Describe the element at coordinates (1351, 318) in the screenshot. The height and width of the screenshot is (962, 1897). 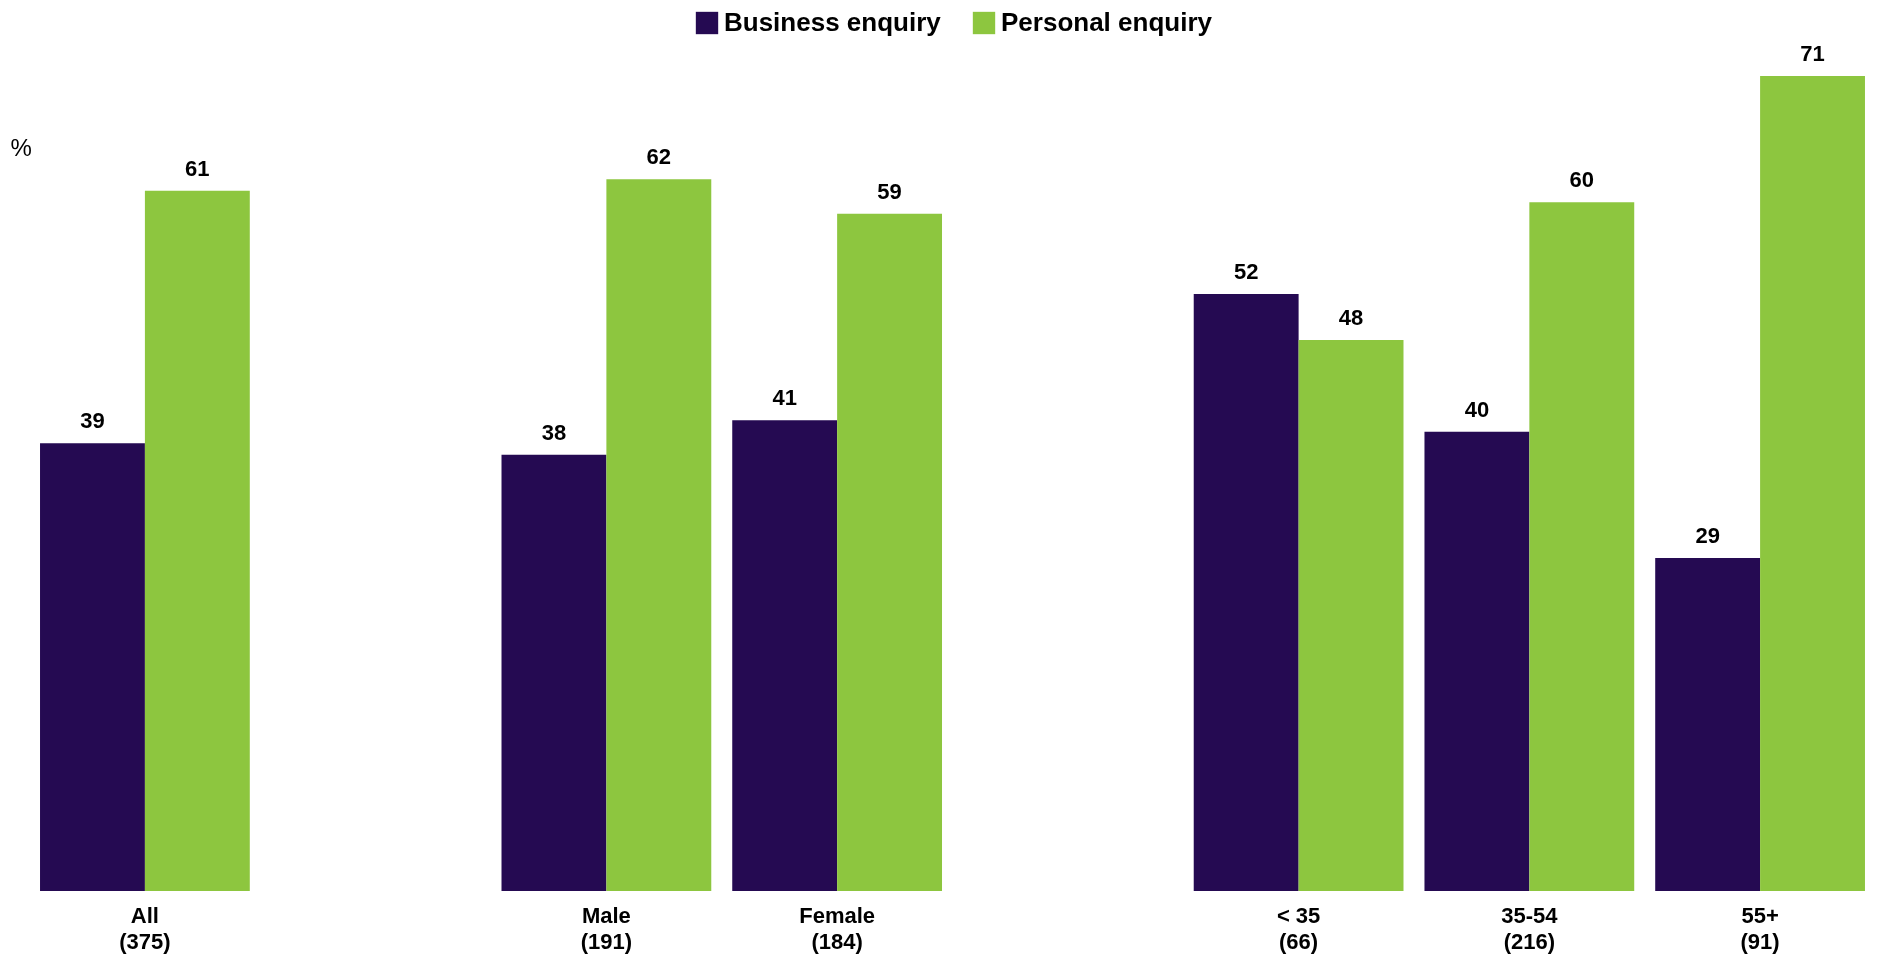
I see `data-label: 48` at that location.